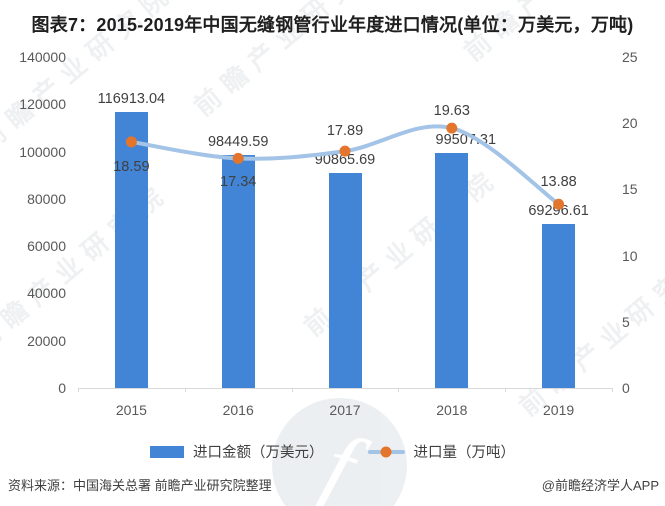 Image resolution: width=665 pixels, height=506 pixels. I want to click on x-axis-line, so click(345, 388).